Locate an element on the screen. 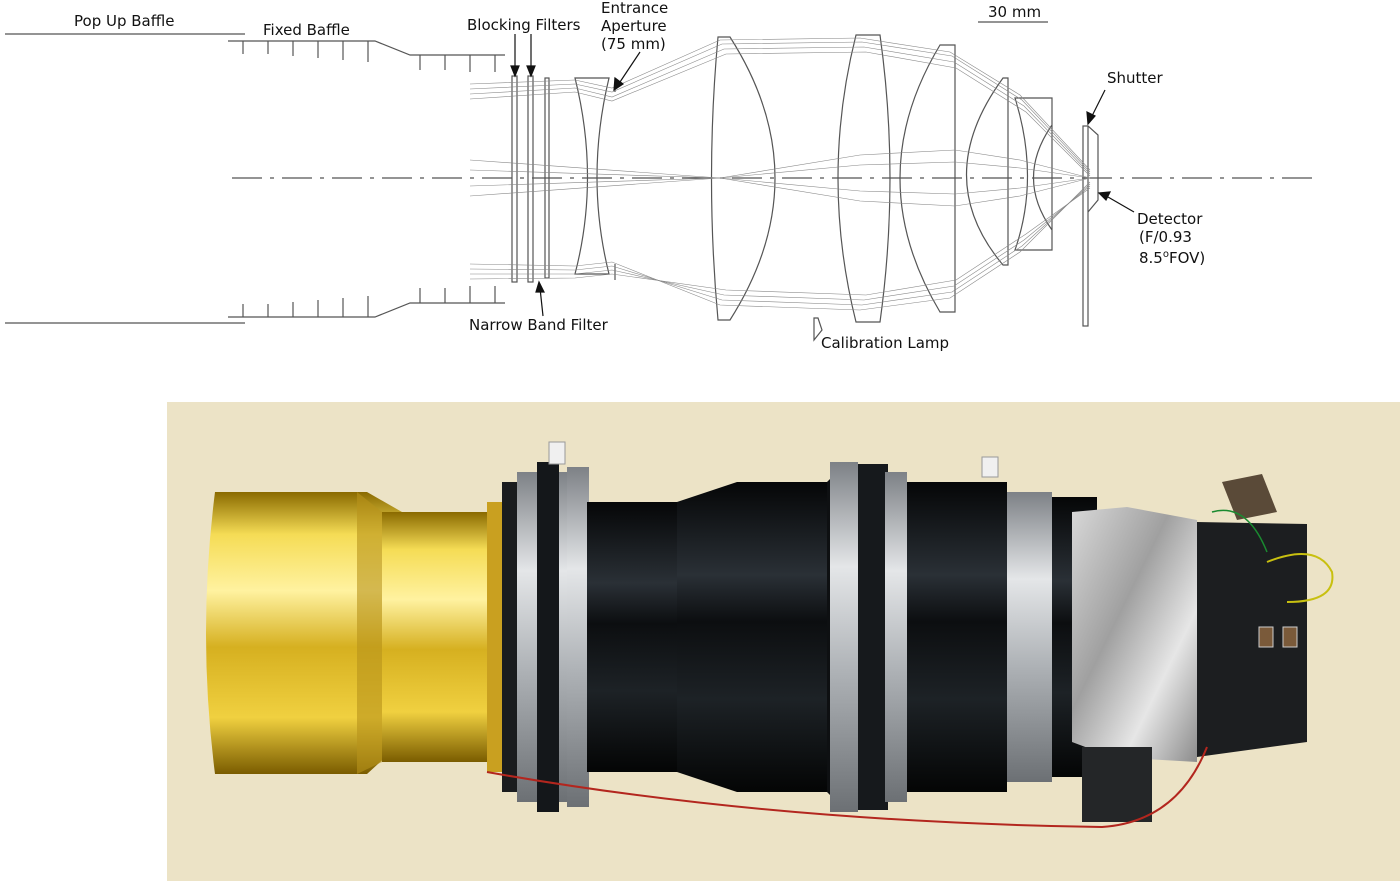 Image resolution: width=1400 pixels, height=881 pixels. narrow-band-filter-label: Narrow Band Filter is located at coordinates (538, 325).